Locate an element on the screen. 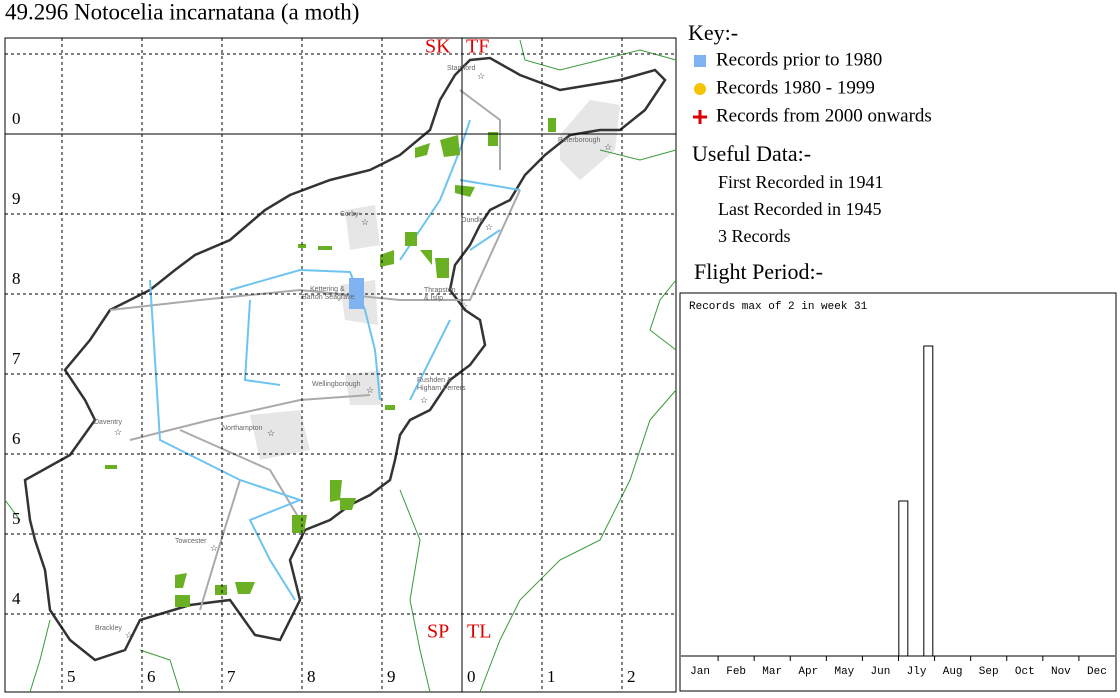 Image resolution: width=1120 pixels, height=698 pixels. urban is located at coordinates (590, 140).